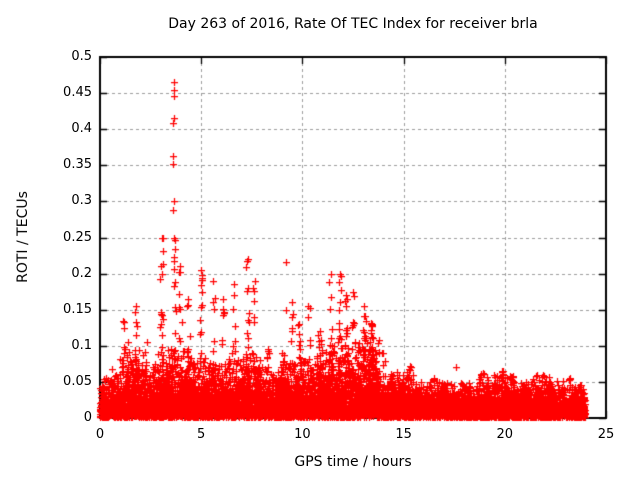 The width and height of the screenshot is (640, 480). What do you see at coordinates (77, 93) in the screenshot?
I see `y-tick-label: 0.45` at bounding box center [77, 93].